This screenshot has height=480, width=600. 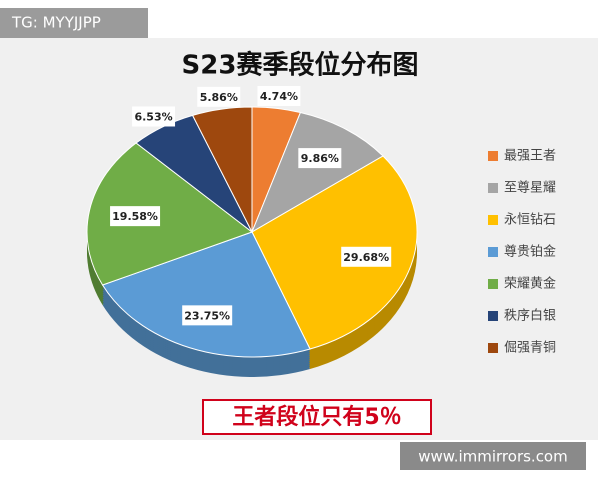 I want to click on data-label: 9.86%, so click(x=320, y=158).